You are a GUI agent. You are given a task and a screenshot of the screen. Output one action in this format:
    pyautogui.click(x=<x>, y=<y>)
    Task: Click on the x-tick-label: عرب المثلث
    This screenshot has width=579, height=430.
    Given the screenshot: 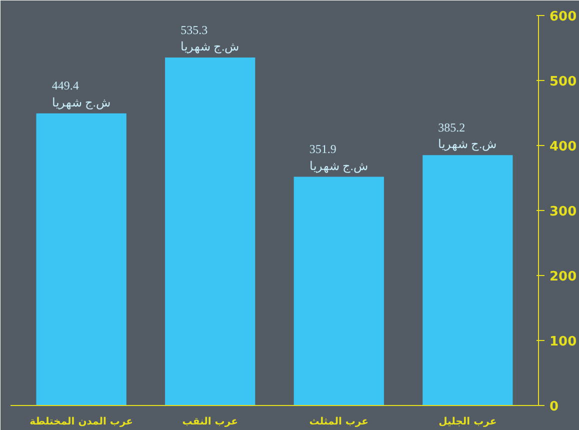 What is the action you would take?
    pyautogui.click(x=338, y=422)
    